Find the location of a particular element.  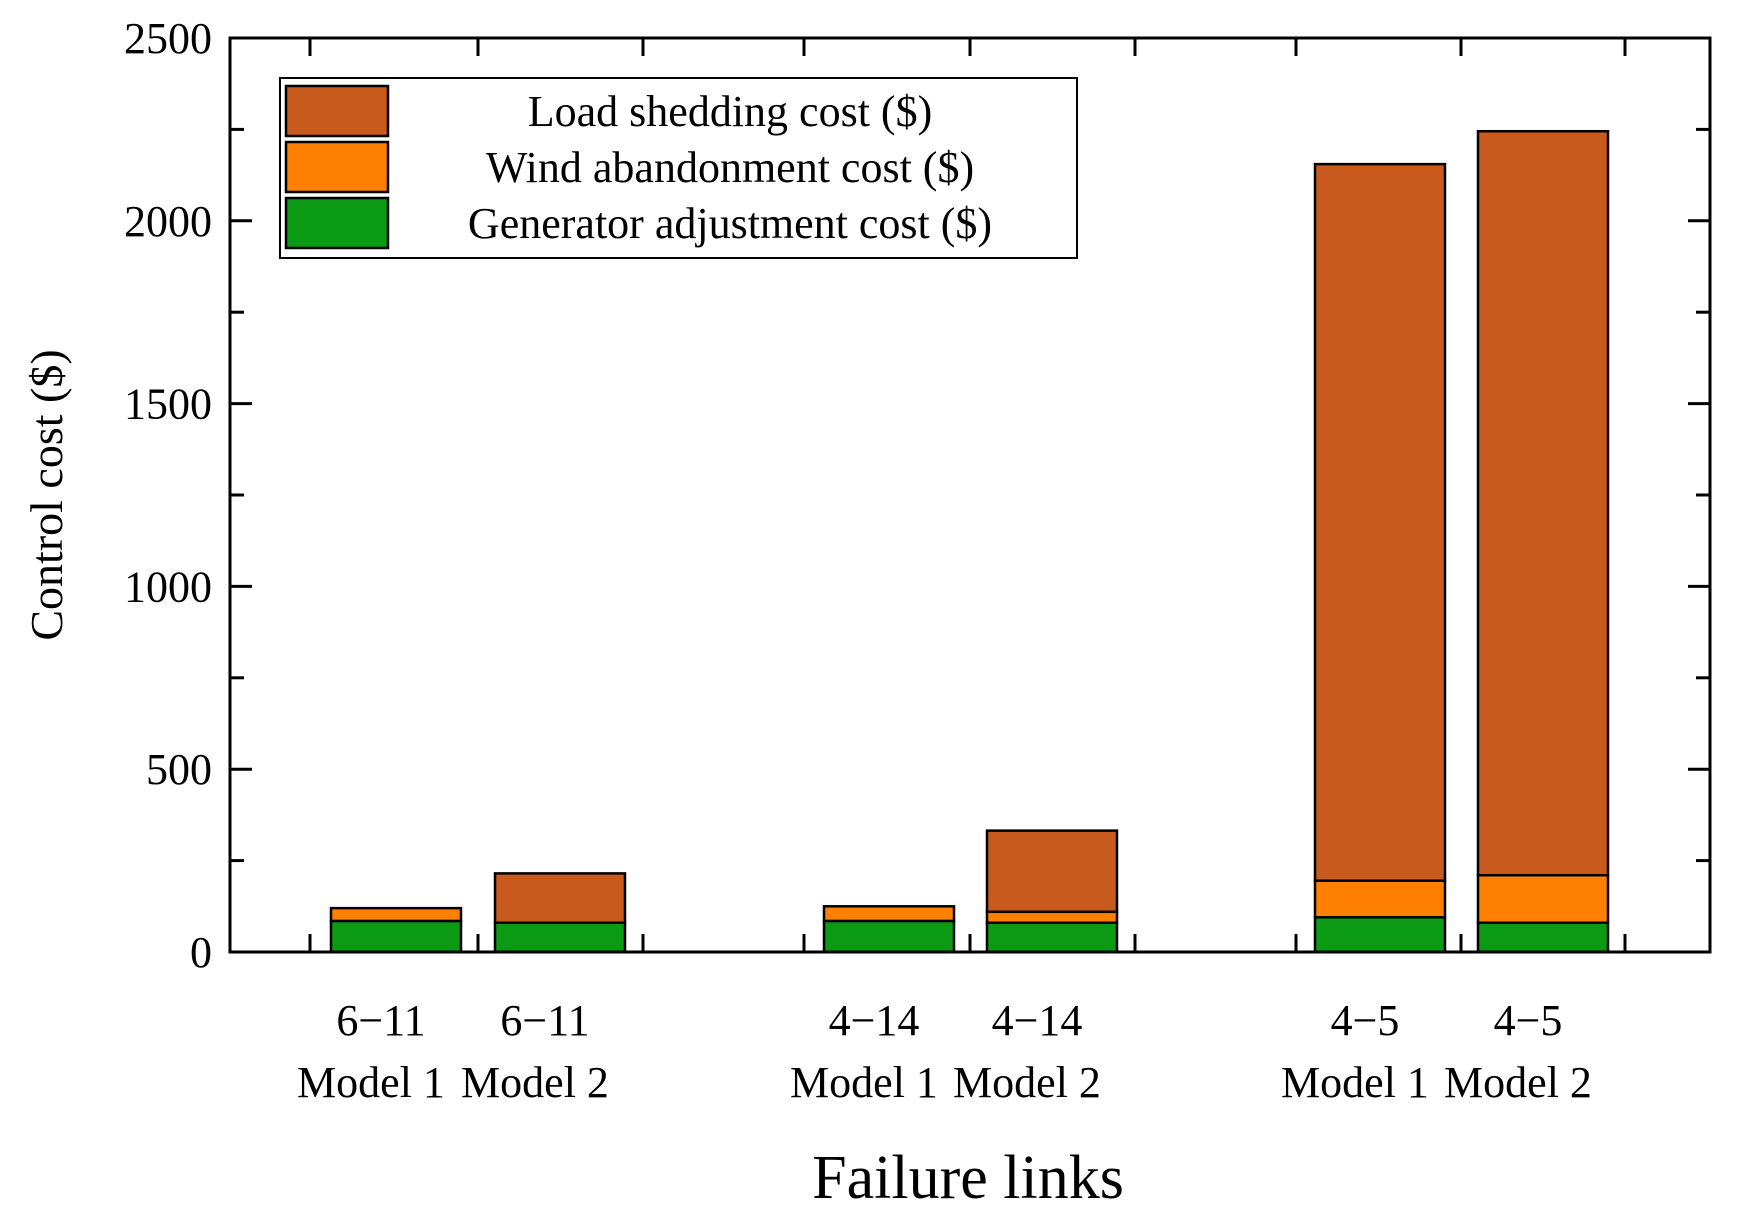

y-tick-labels: 0 500 1000 1500 2000 2500 is located at coordinates (168, 495).